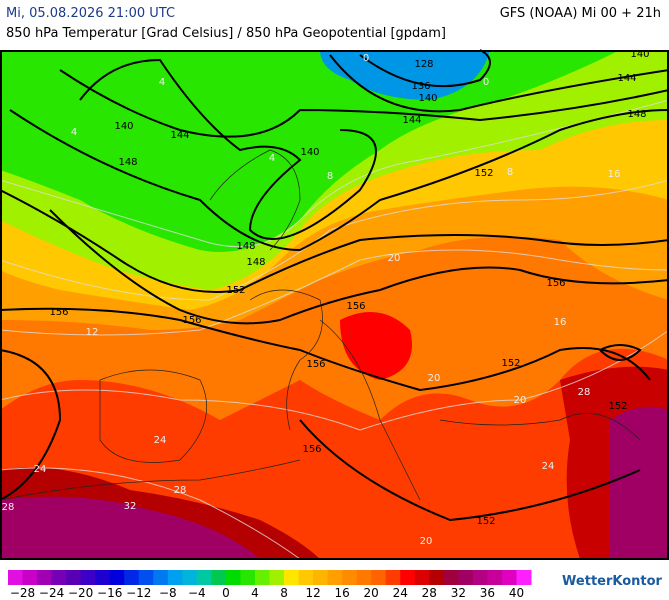 The width and height of the screenshot is (669, 600). What do you see at coordinates (400, 593) in the screenshot?
I see `colorbar-label: 24` at bounding box center [400, 593].